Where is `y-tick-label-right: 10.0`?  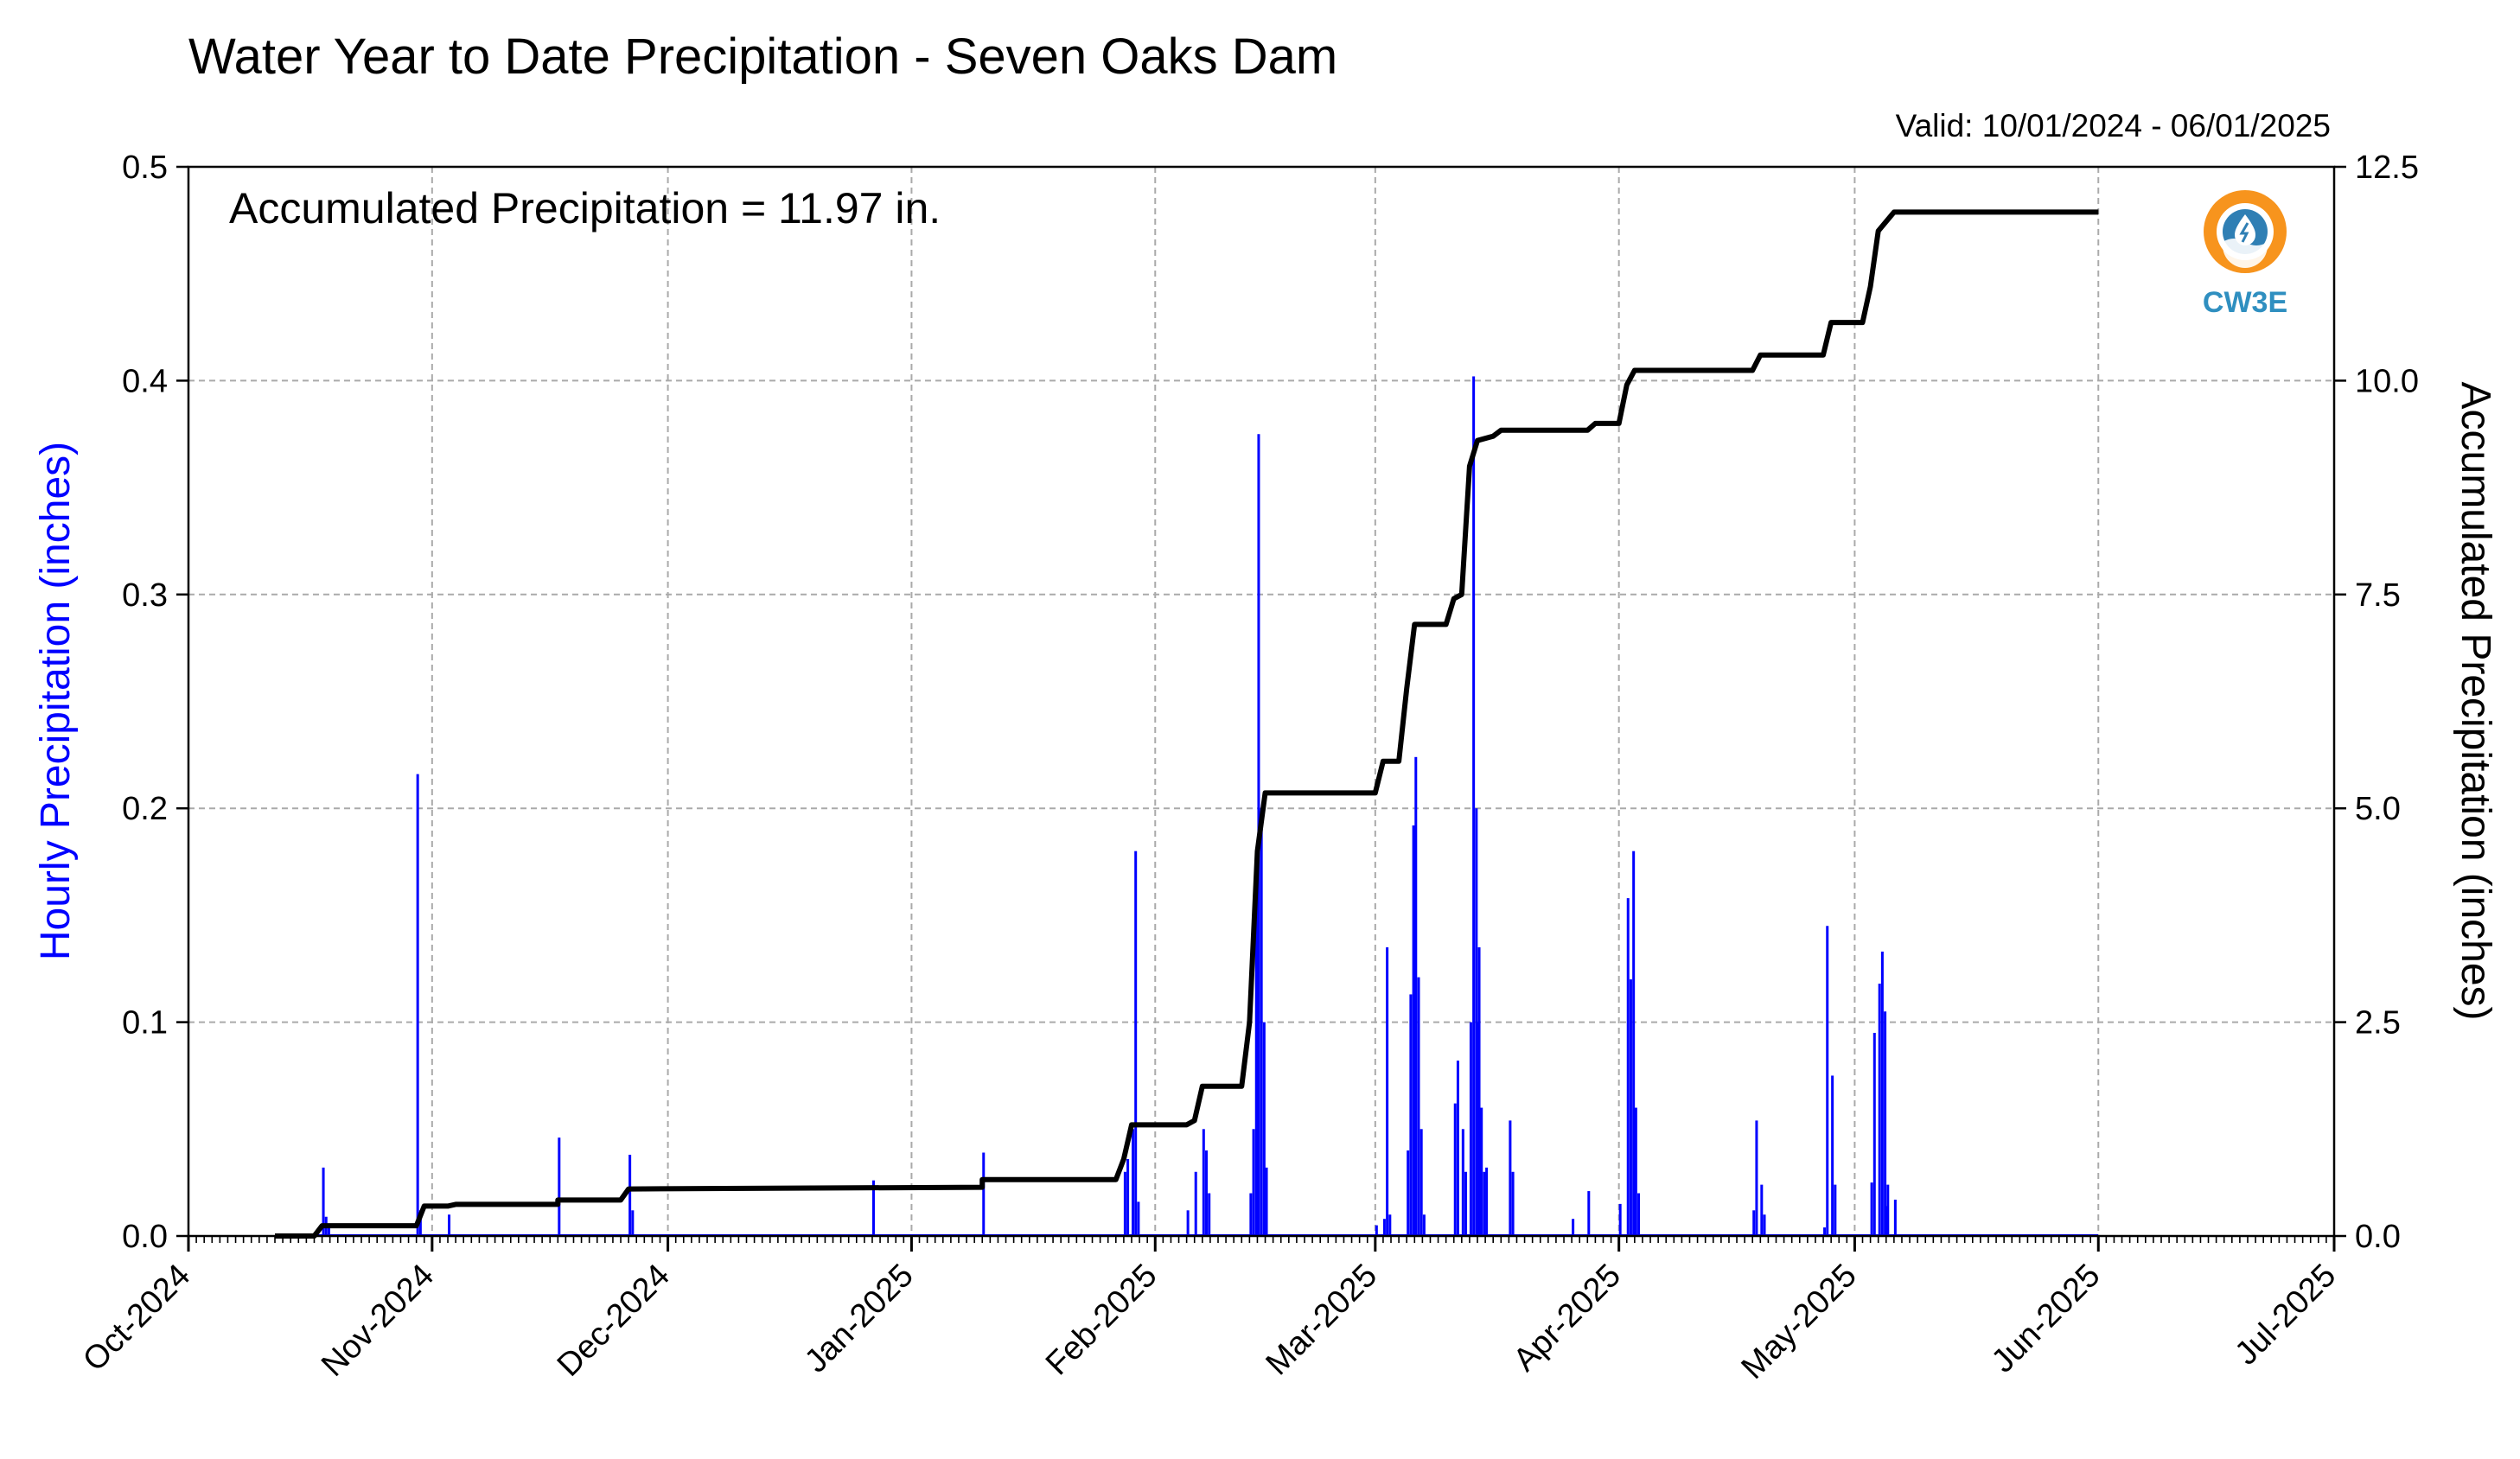 y-tick-label-right: 10.0 is located at coordinates (2387, 381).